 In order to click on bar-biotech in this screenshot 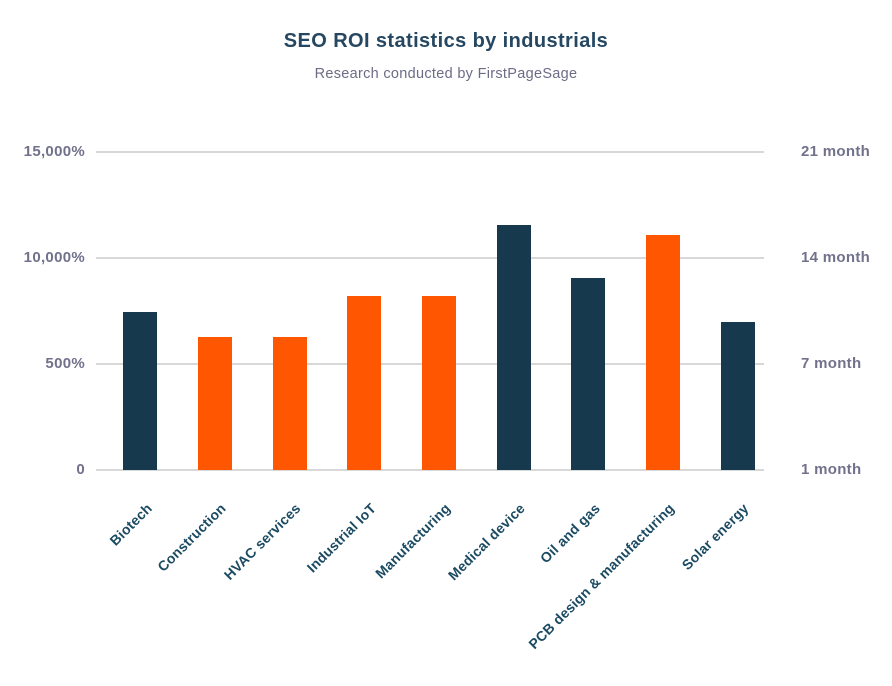, I will do `click(140, 391)`.